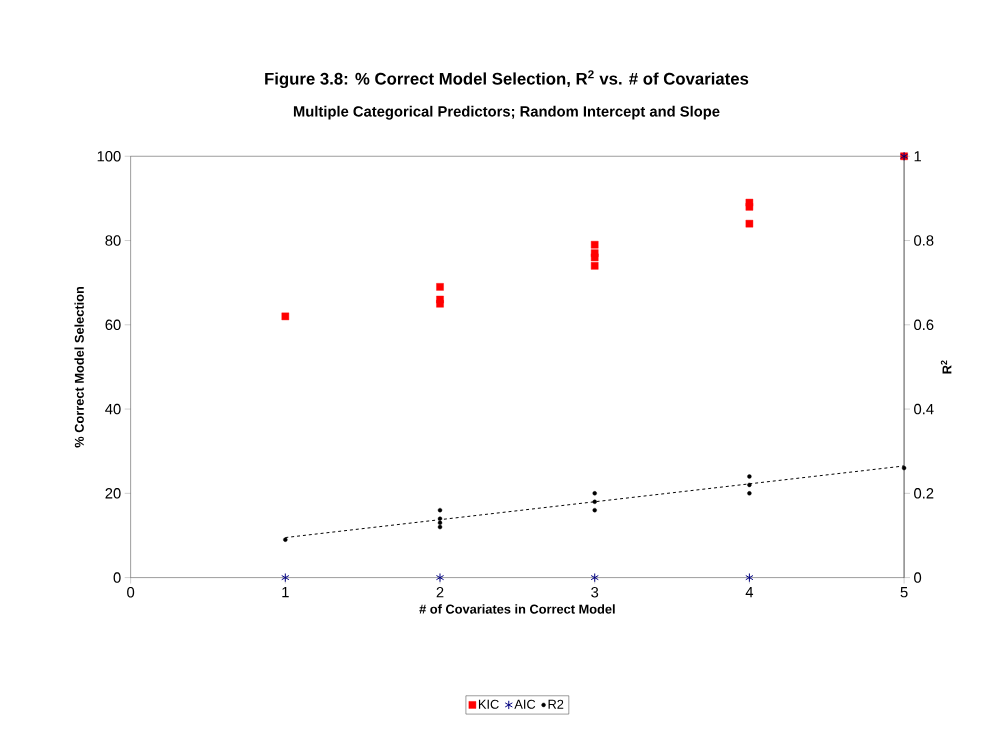 The image size is (1002, 730). Describe the element at coordinates (113, 325) in the screenshot. I see `y-tick-label: 60` at that location.